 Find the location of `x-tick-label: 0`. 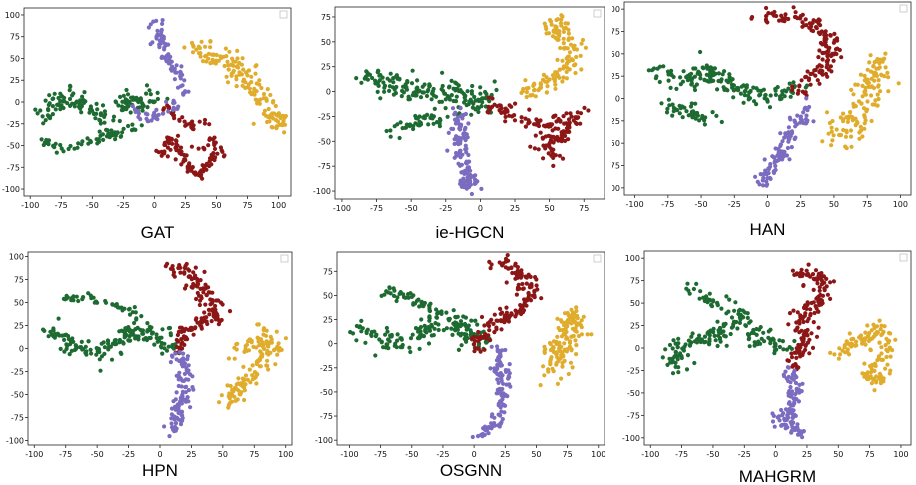

x-tick-label: 0 is located at coordinates (775, 454).